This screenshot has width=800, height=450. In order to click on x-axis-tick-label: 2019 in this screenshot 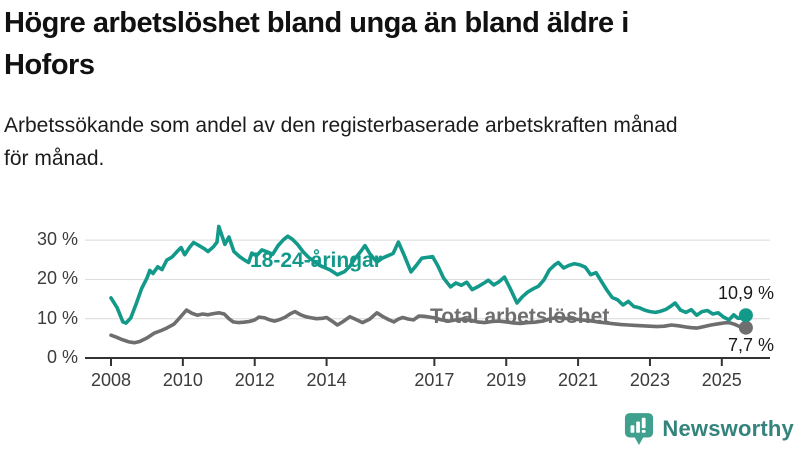, I will do `click(506, 380)`.